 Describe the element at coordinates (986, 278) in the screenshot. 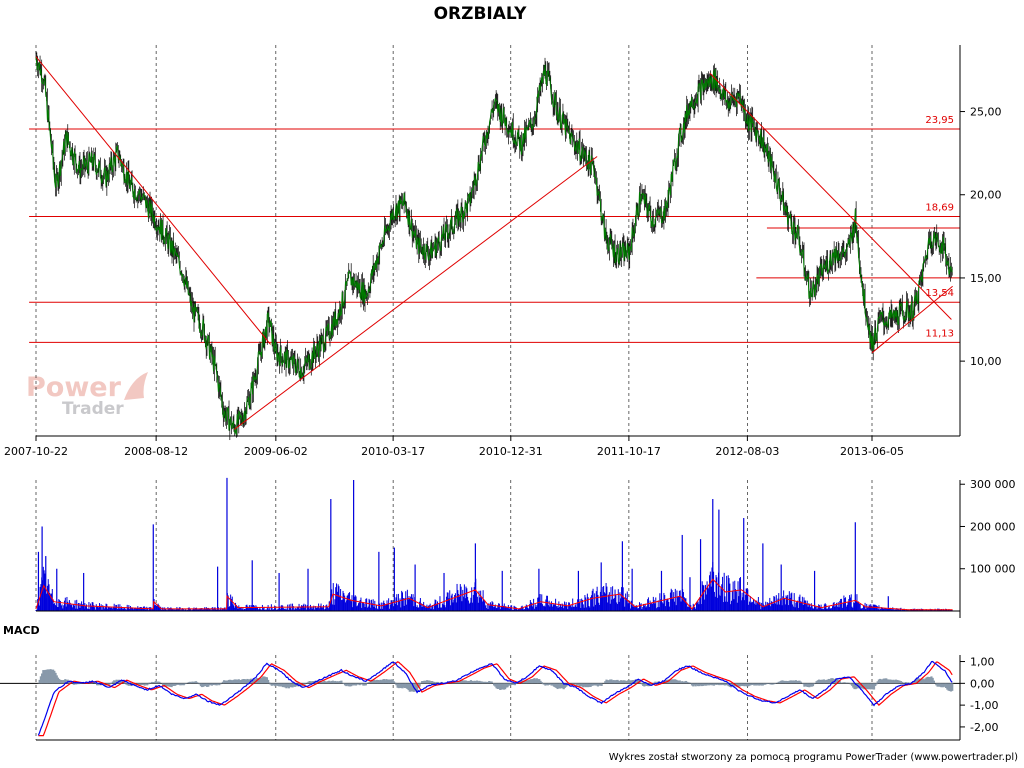

I see `y-tick-label: 15,00` at that location.